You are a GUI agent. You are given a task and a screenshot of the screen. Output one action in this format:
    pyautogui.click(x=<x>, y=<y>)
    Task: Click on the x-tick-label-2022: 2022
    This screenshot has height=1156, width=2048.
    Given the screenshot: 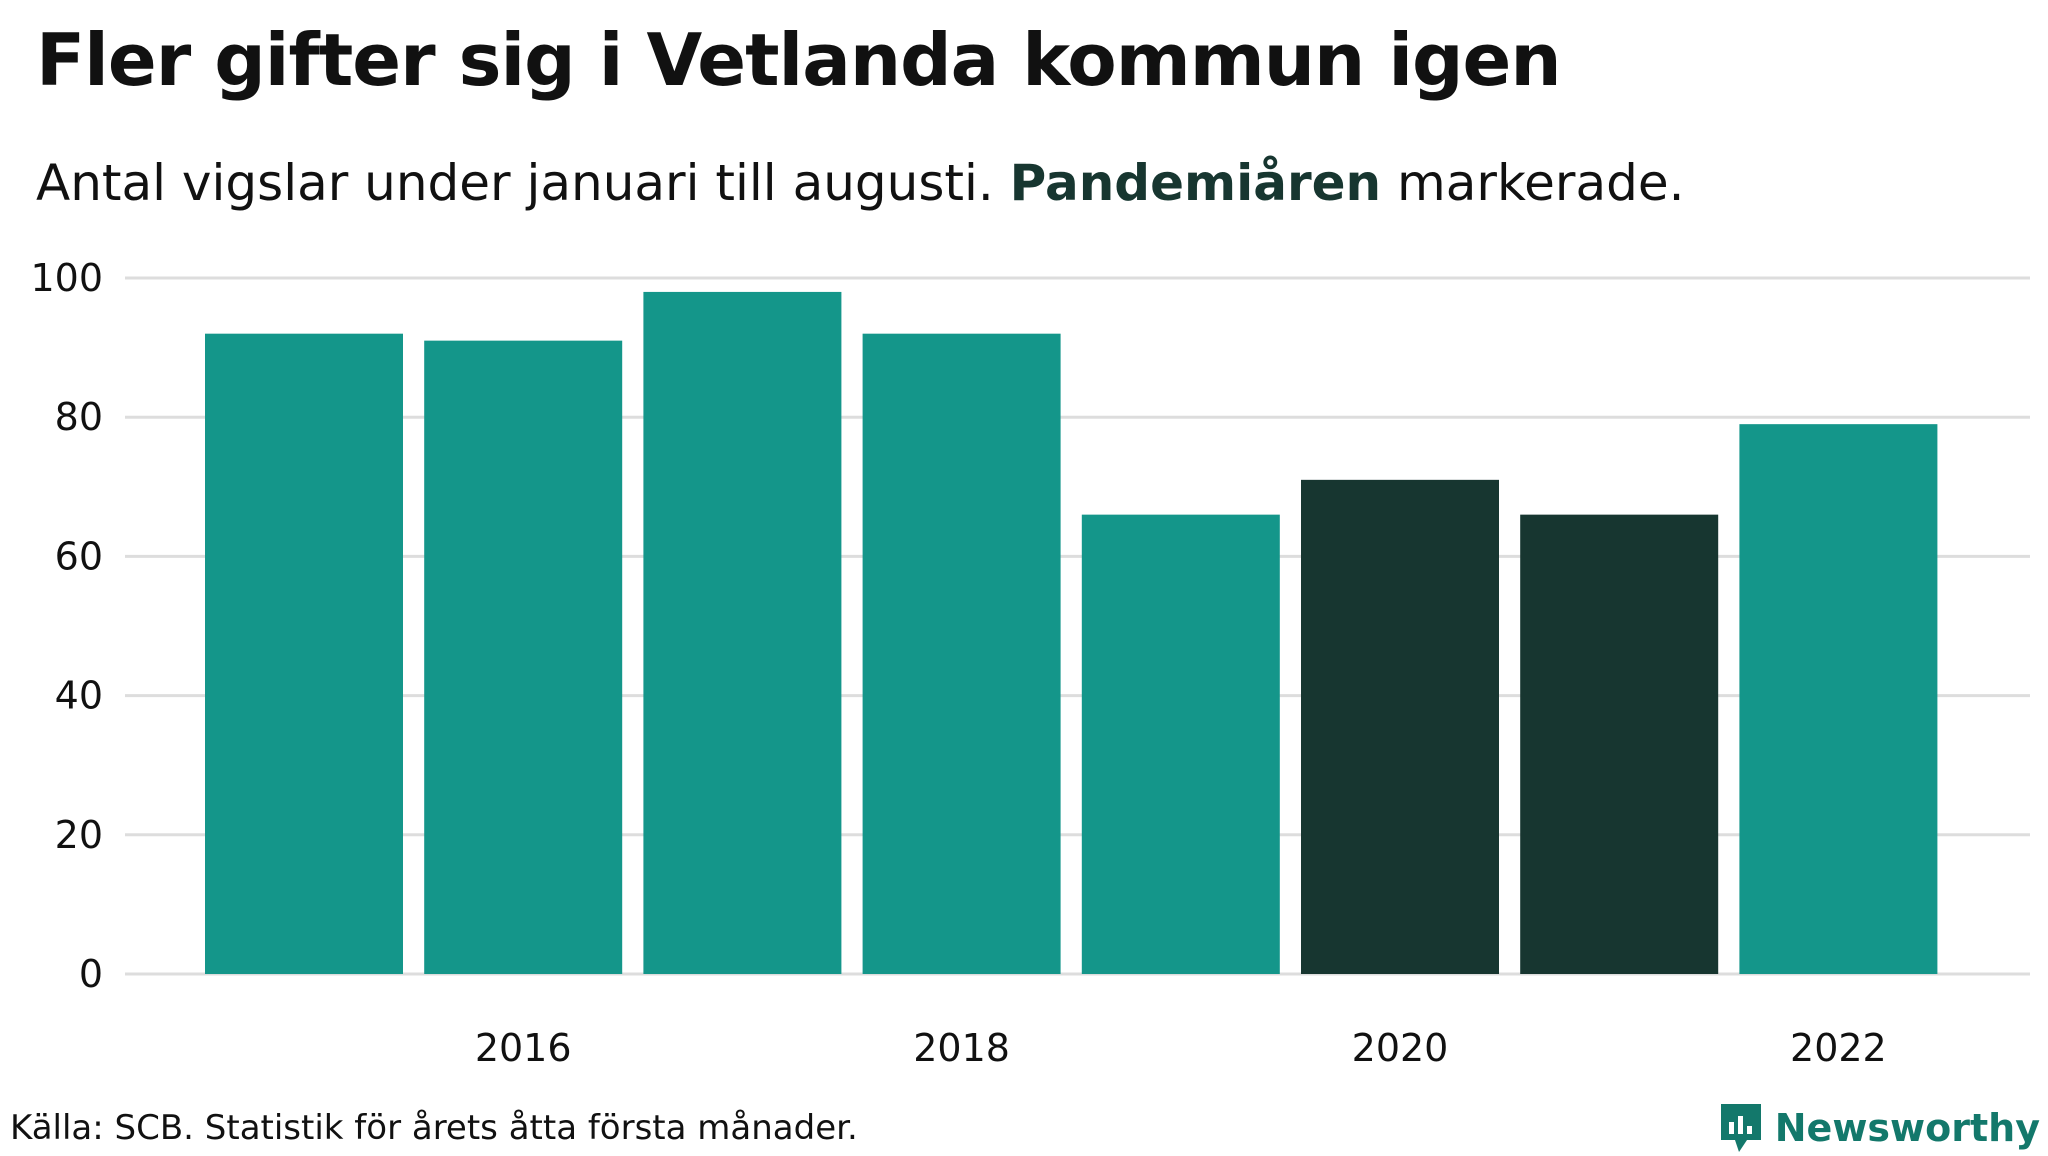 What is the action you would take?
    pyautogui.click(x=1838, y=1048)
    